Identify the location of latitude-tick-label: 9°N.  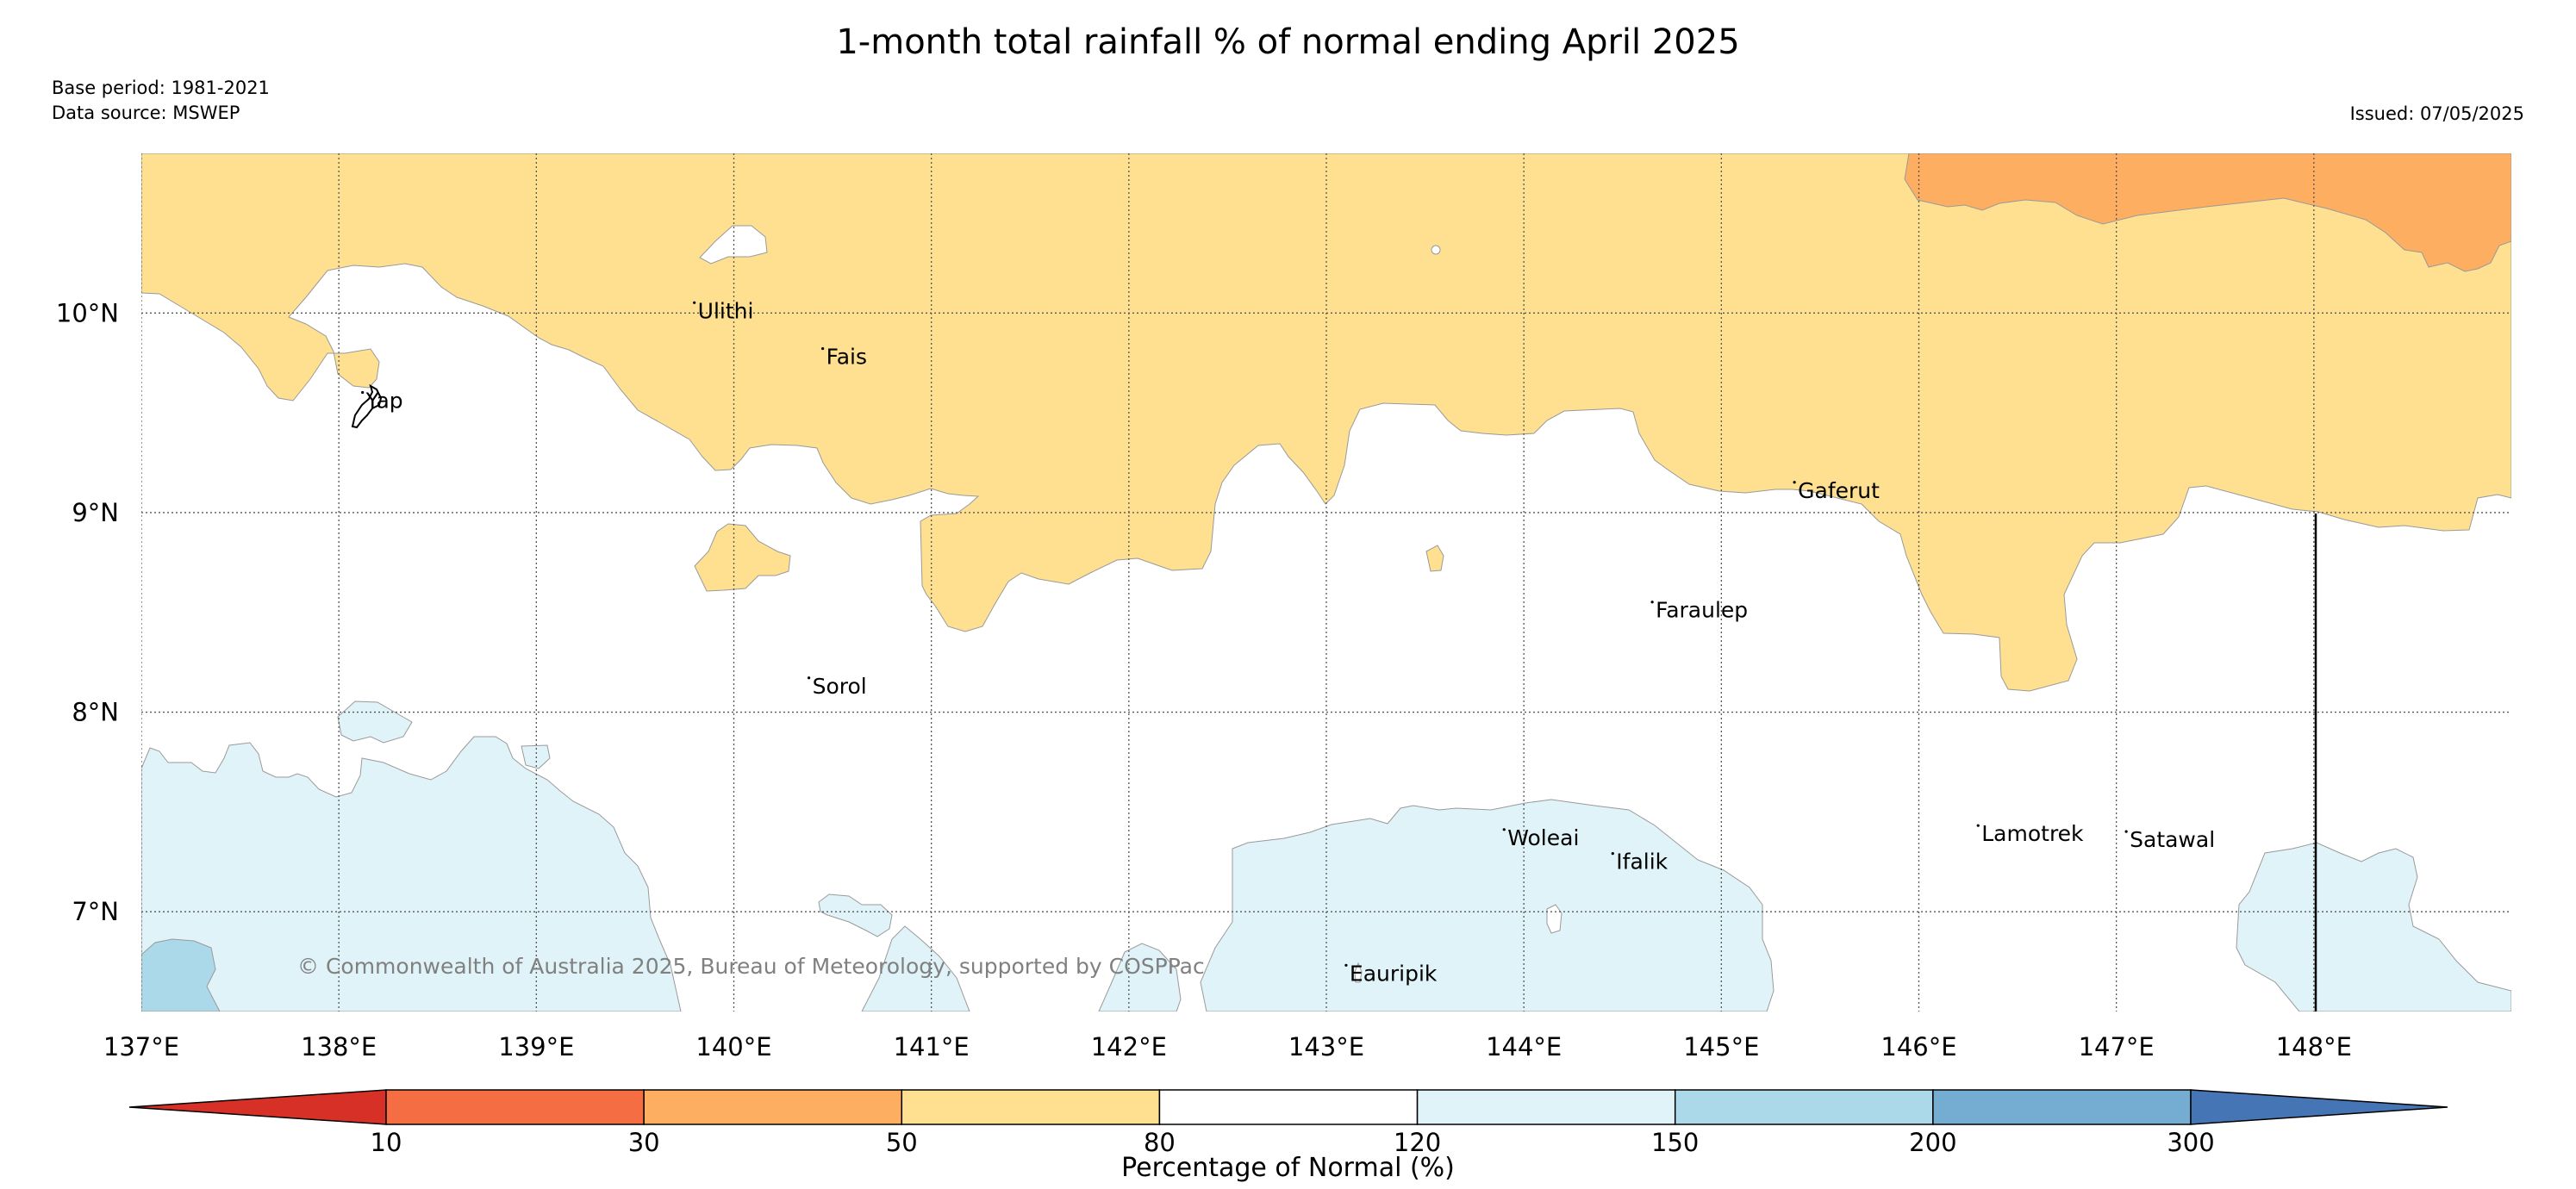
(95, 512).